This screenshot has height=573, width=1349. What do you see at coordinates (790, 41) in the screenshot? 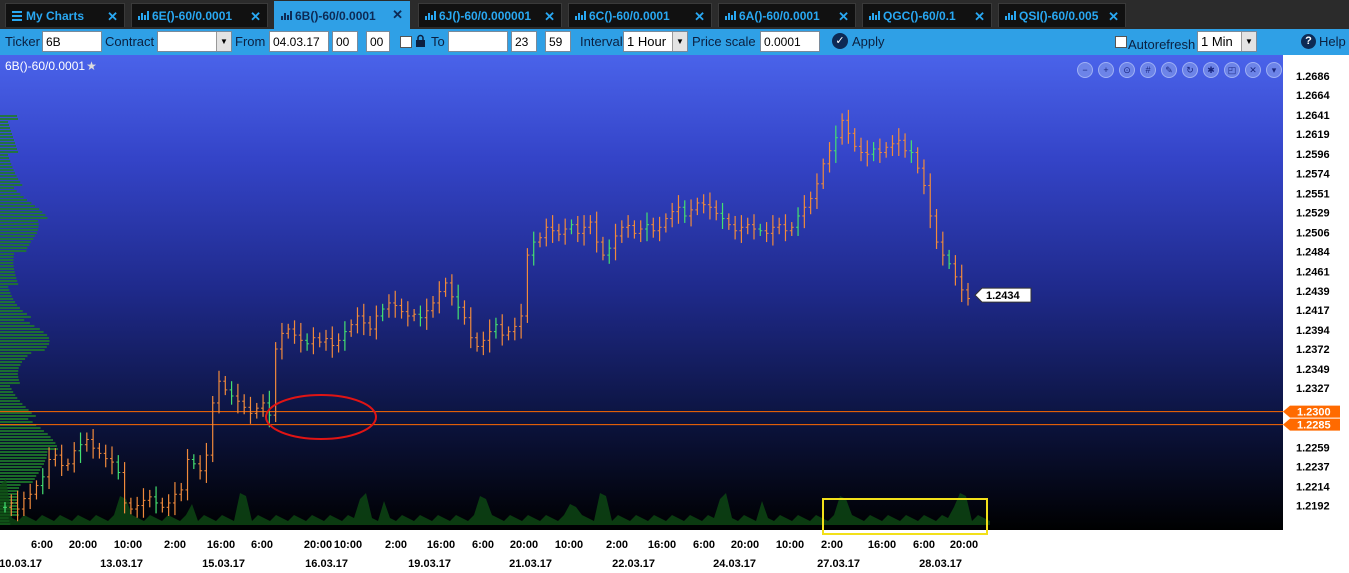
I see `price-scale-input: 0.0001` at bounding box center [790, 41].